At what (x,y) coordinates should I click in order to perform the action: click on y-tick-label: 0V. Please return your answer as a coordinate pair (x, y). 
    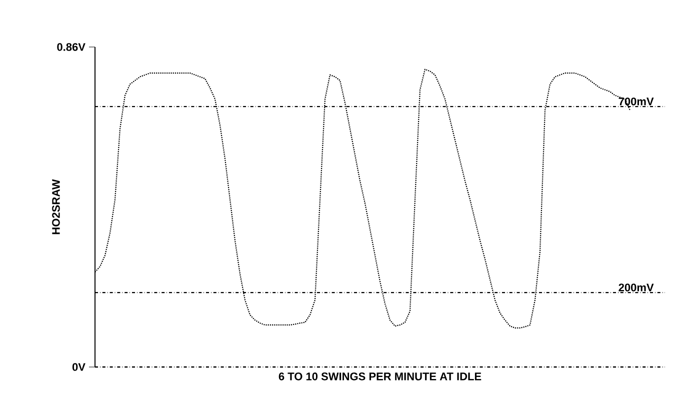
    Looking at the image, I should click on (79, 367).